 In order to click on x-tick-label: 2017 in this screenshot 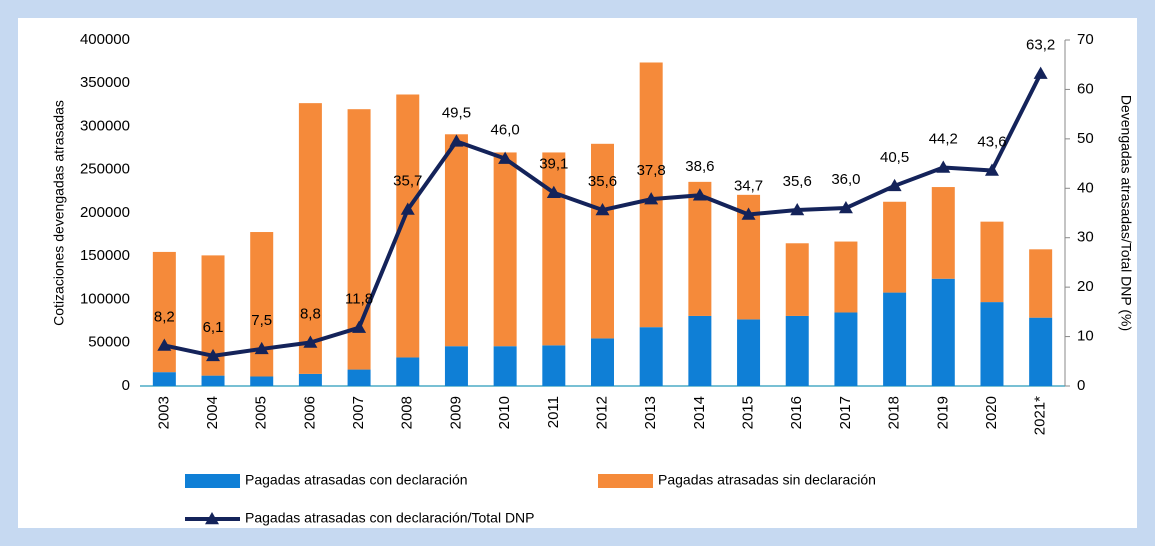, I will do `click(845, 412)`.